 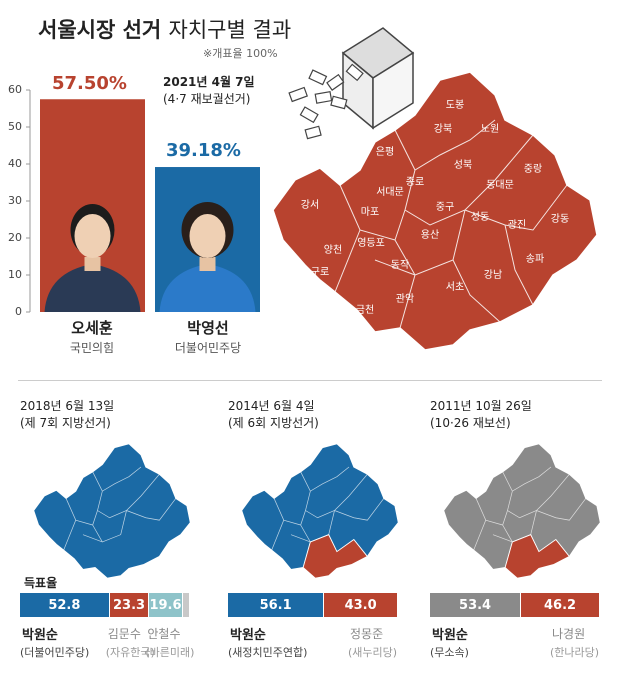 I want to click on bars, so click(x=150, y=205).